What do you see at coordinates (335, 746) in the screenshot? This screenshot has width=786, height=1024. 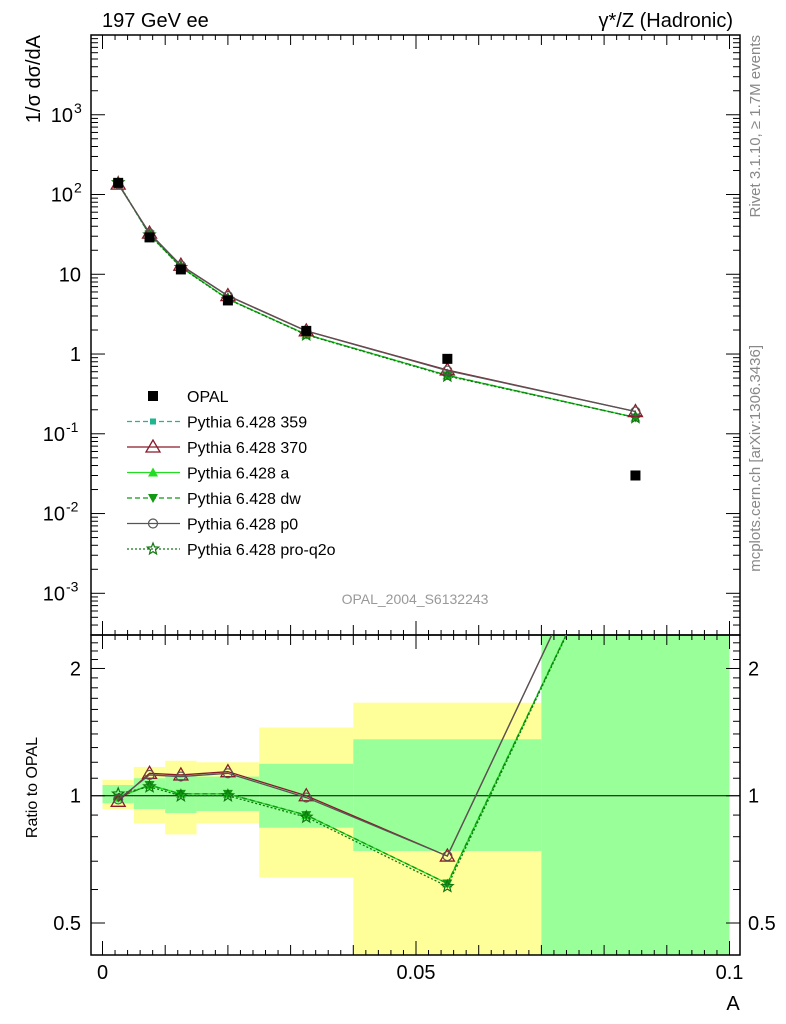 I see `pp0-ratio-line` at bounding box center [335, 746].